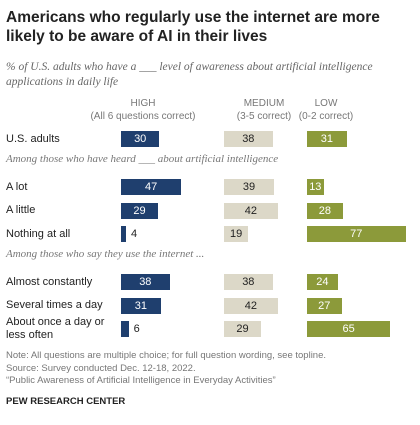 Image resolution: width=420 pixels, height=425 pixels. I want to click on credit: PEW RESEARCH CENTER, so click(66, 401).